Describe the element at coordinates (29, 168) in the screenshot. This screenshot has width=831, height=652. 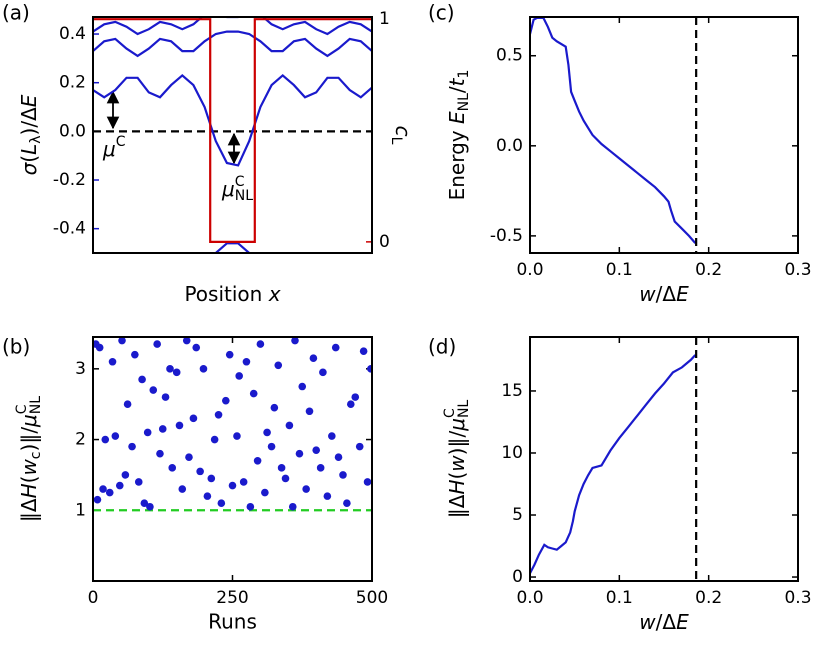
I see `label-part: σ` at that location.